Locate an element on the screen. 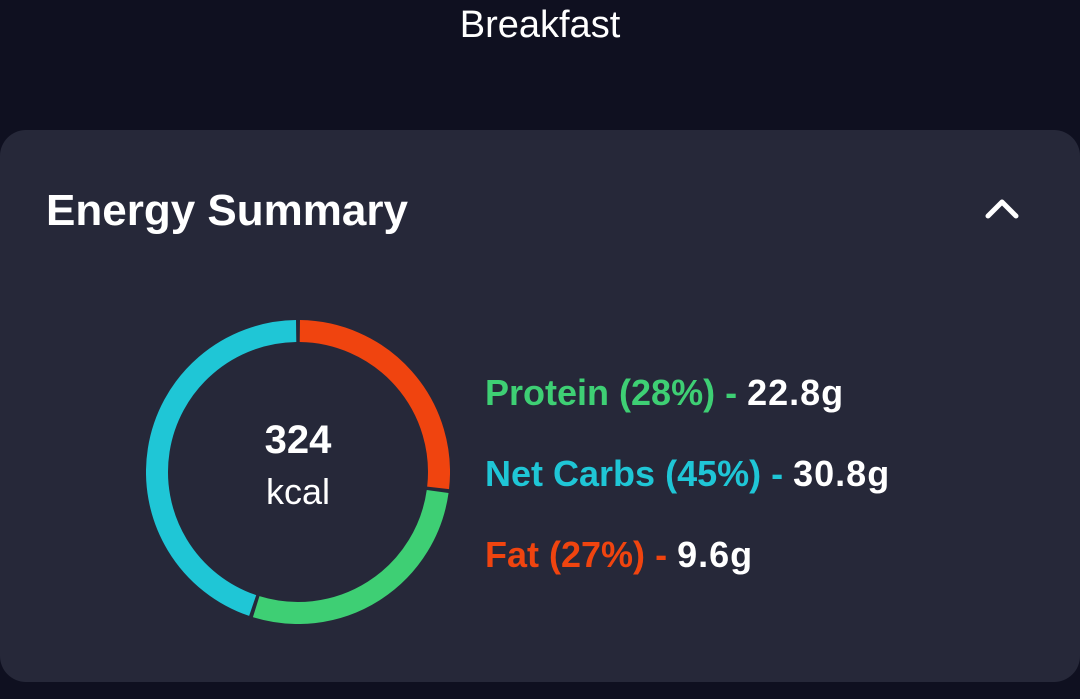 The image size is (1080, 699). donut-segment-fat is located at coordinates (374, 405).